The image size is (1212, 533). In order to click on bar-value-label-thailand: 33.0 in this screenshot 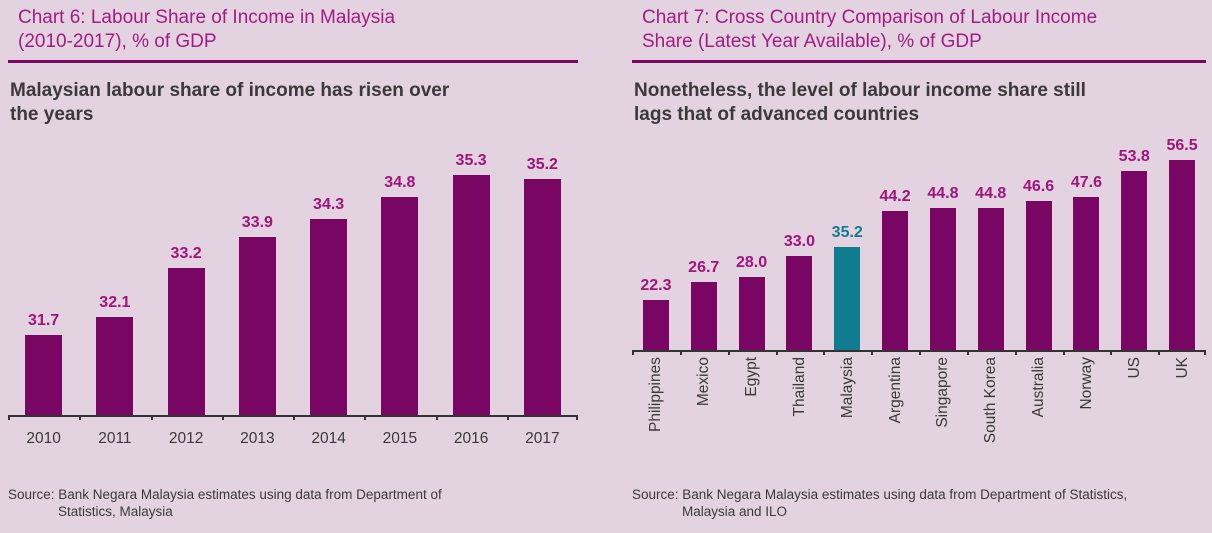, I will do `click(799, 241)`.